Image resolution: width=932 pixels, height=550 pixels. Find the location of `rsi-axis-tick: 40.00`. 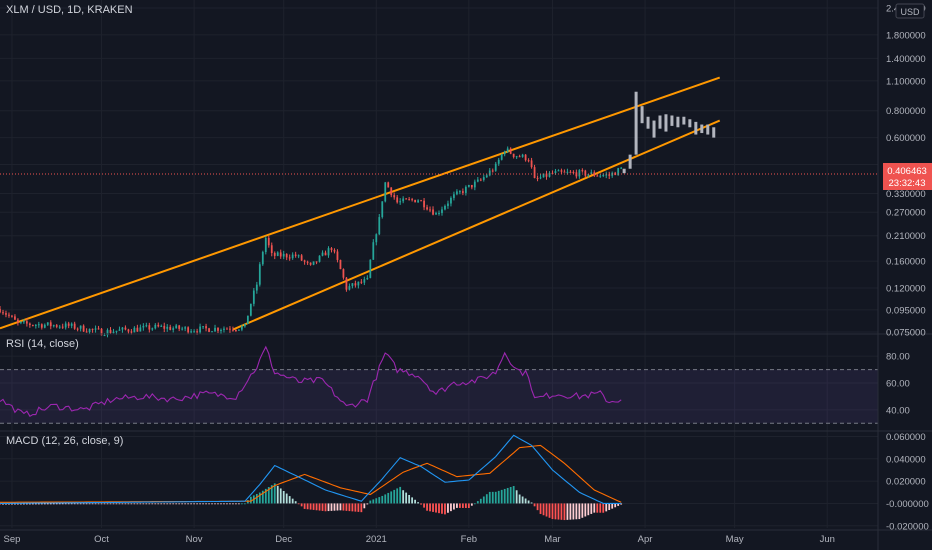

rsi-axis-tick: 40.00 is located at coordinates (898, 410).